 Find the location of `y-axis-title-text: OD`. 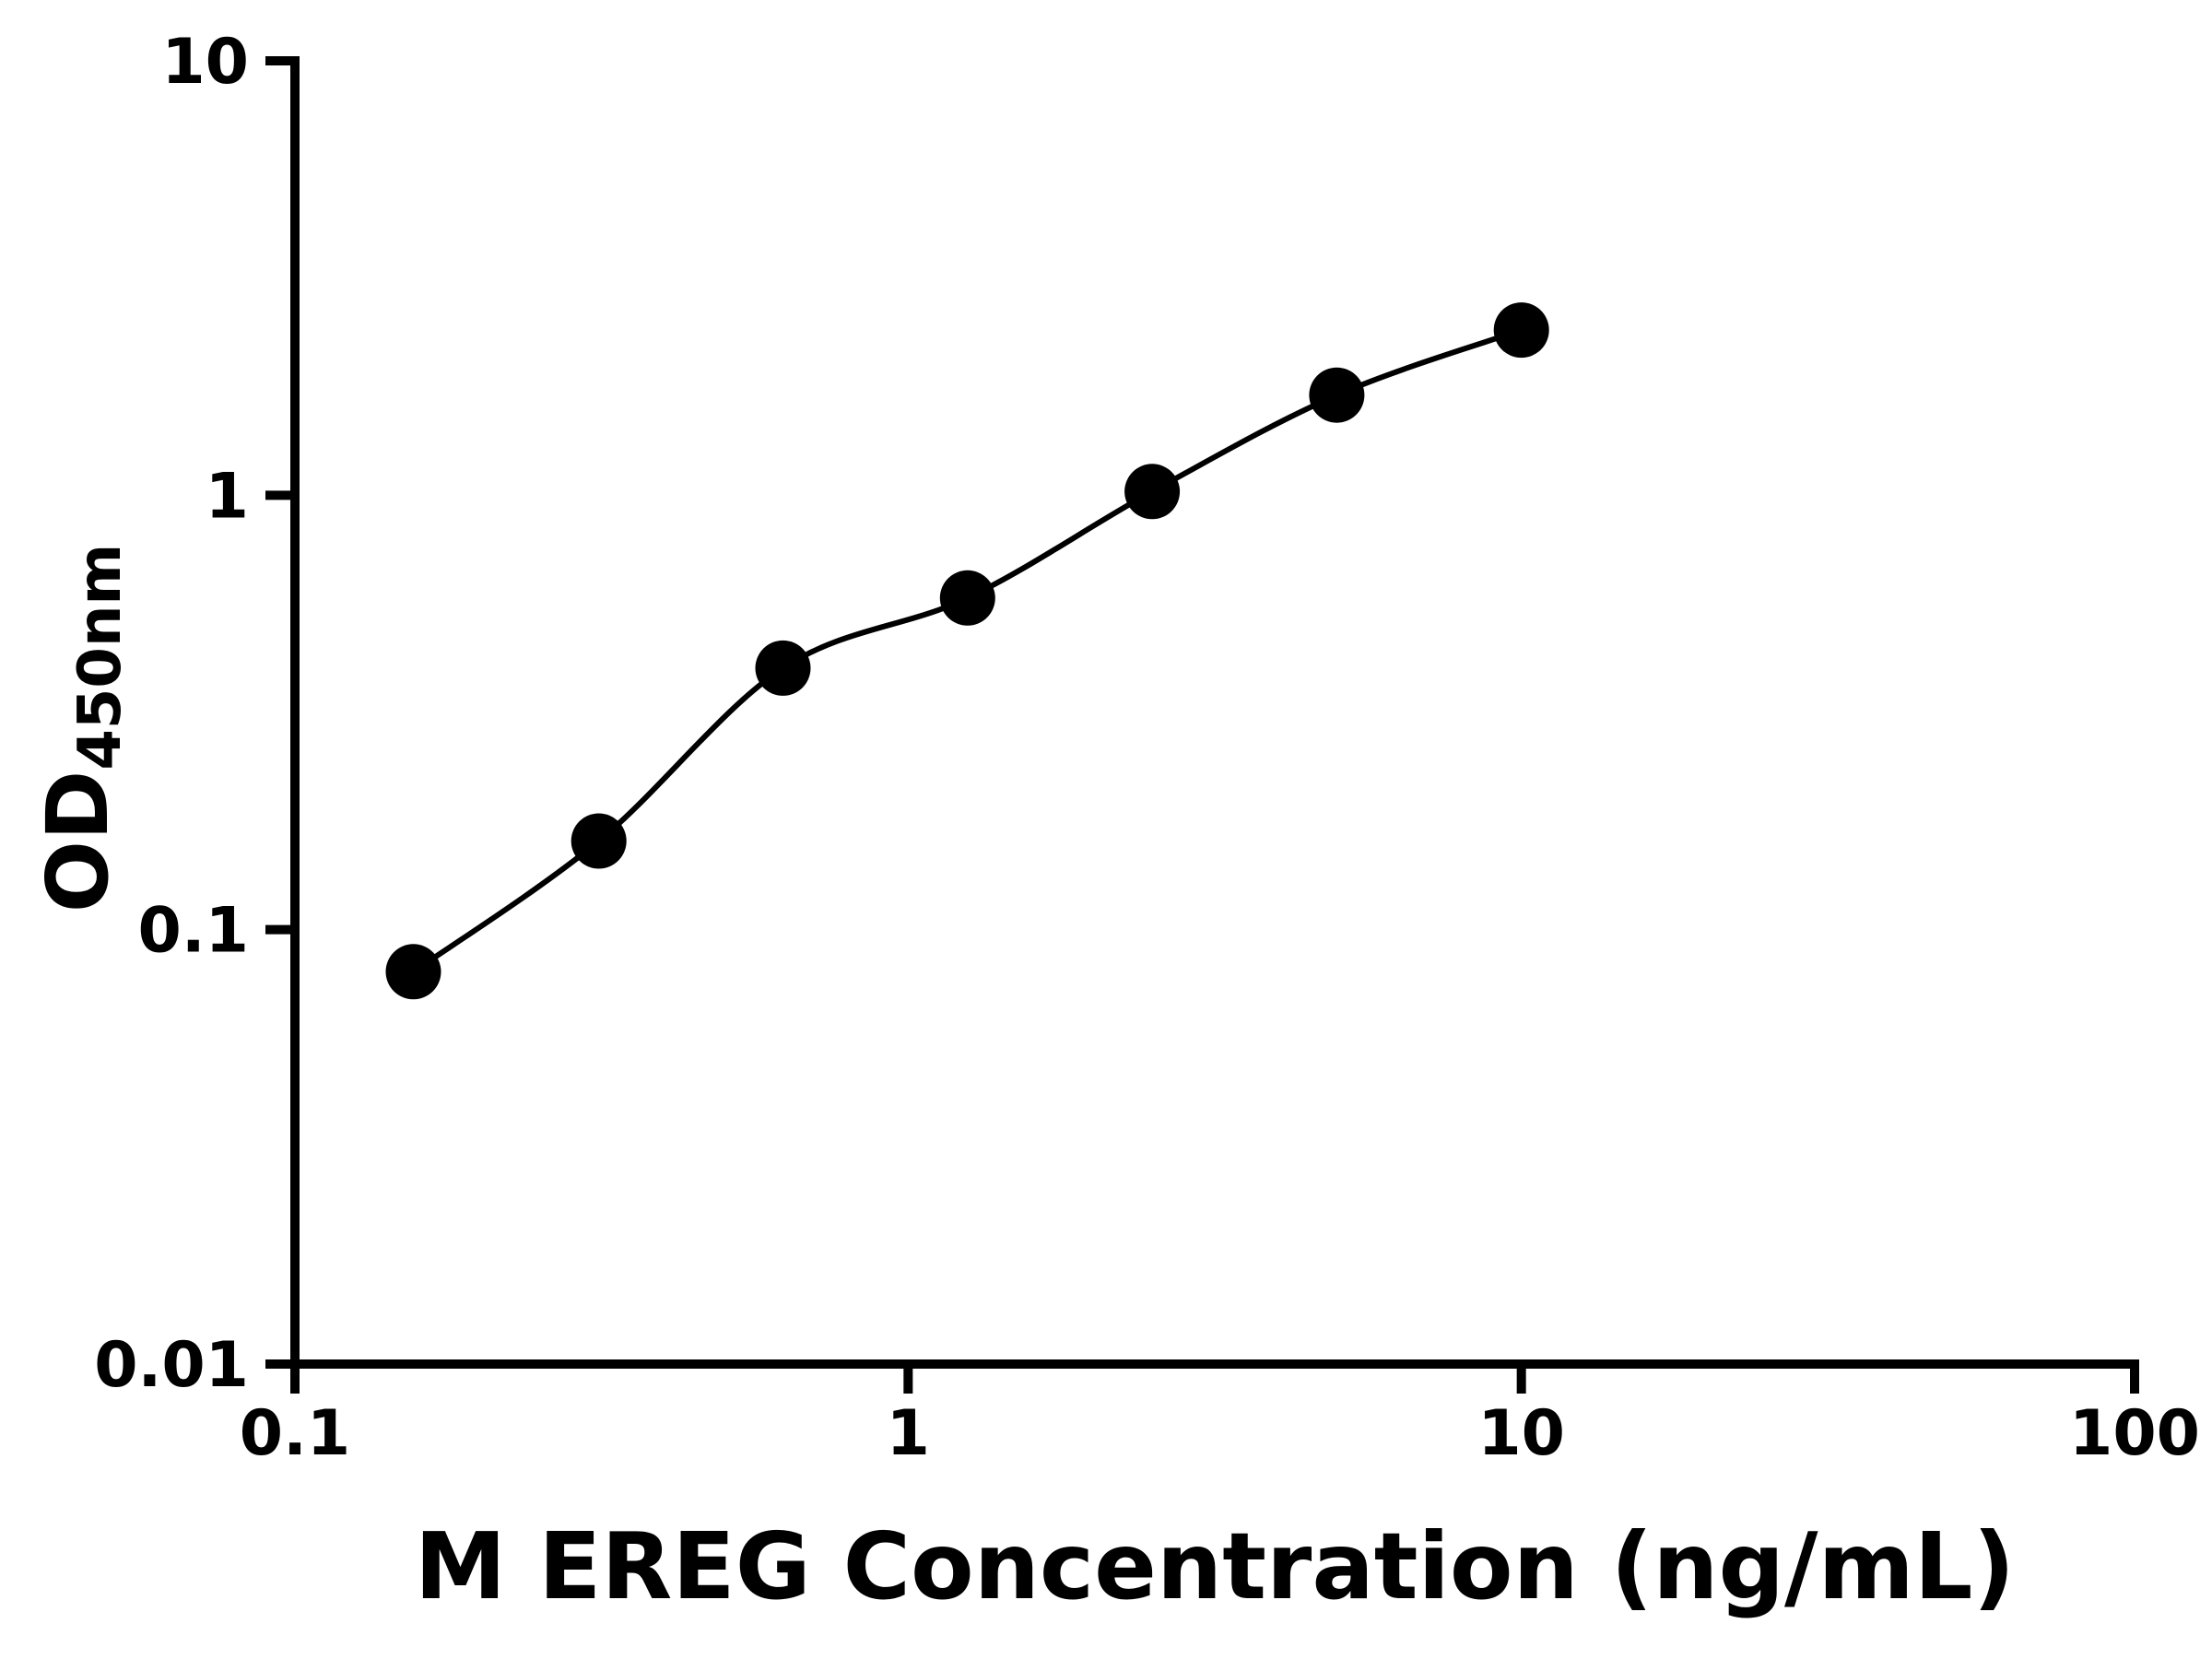

y-axis-title-text: OD is located at coordinates (77, 841).